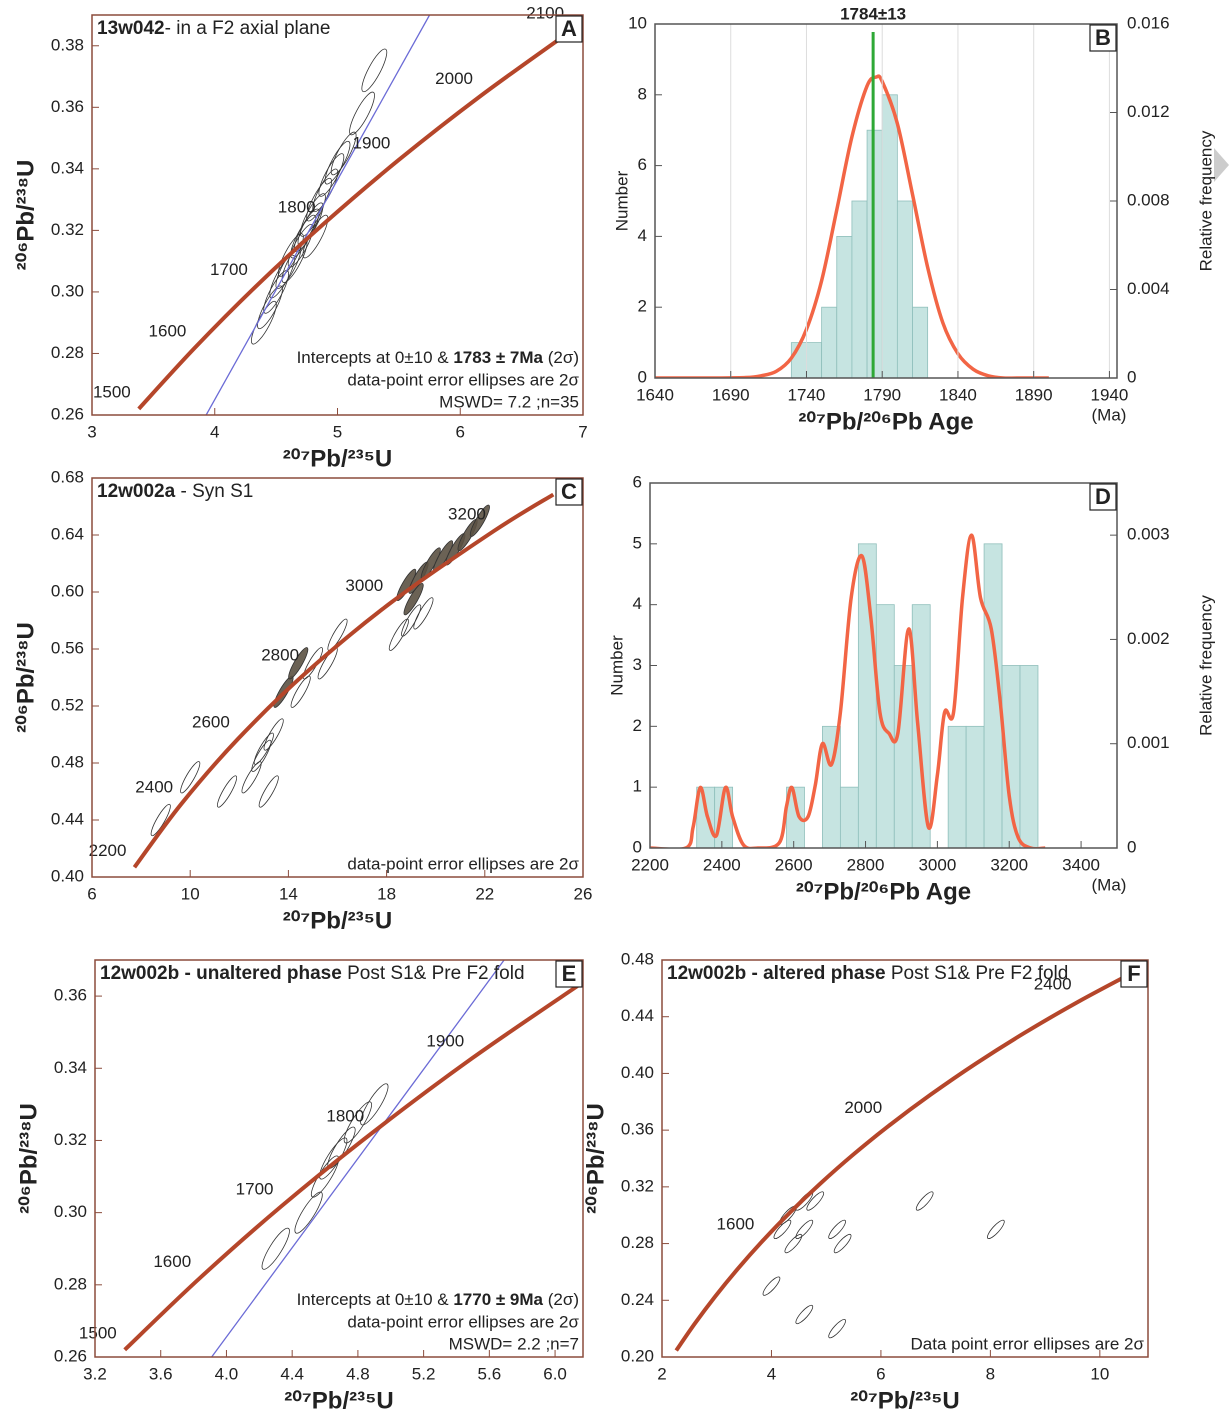  What do you see at coordinates (937, 864) in the screenshot?
I see `x-tick-label: 3000` at bounding box center [937, 864].